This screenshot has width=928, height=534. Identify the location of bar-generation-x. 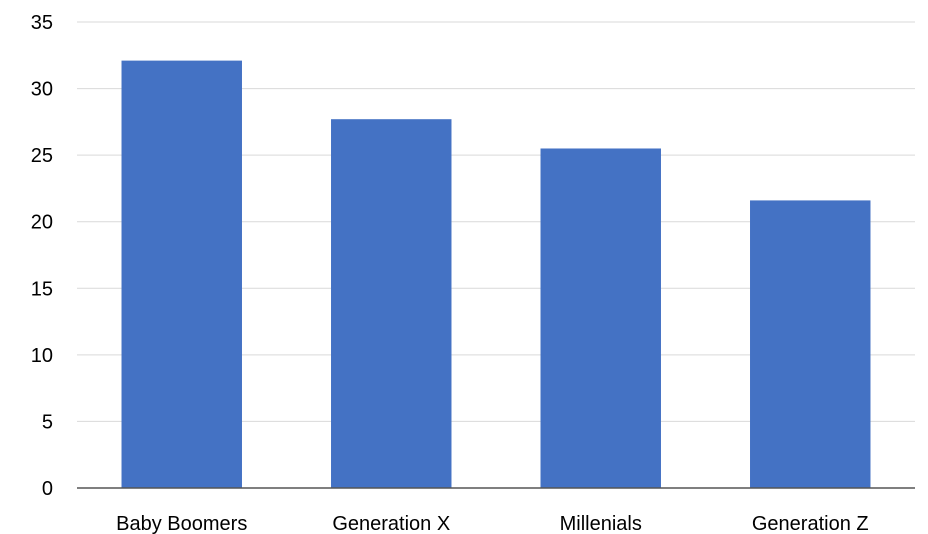
(391, 304).